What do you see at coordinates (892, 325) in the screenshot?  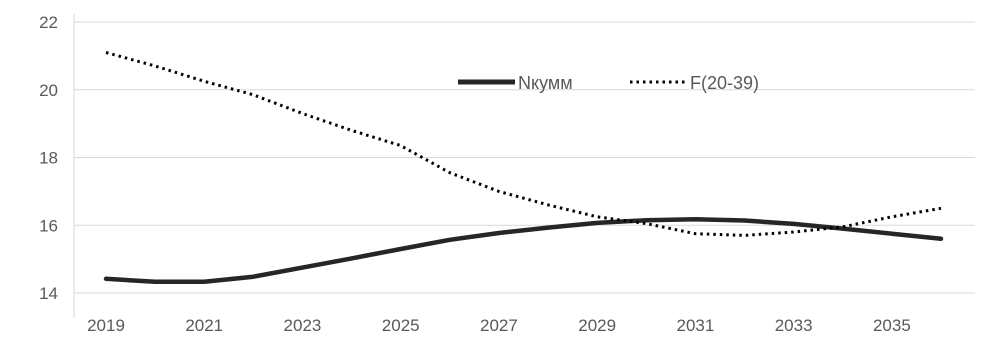 I see `x-tick-label: 2035` at bounding box center [892, 325].